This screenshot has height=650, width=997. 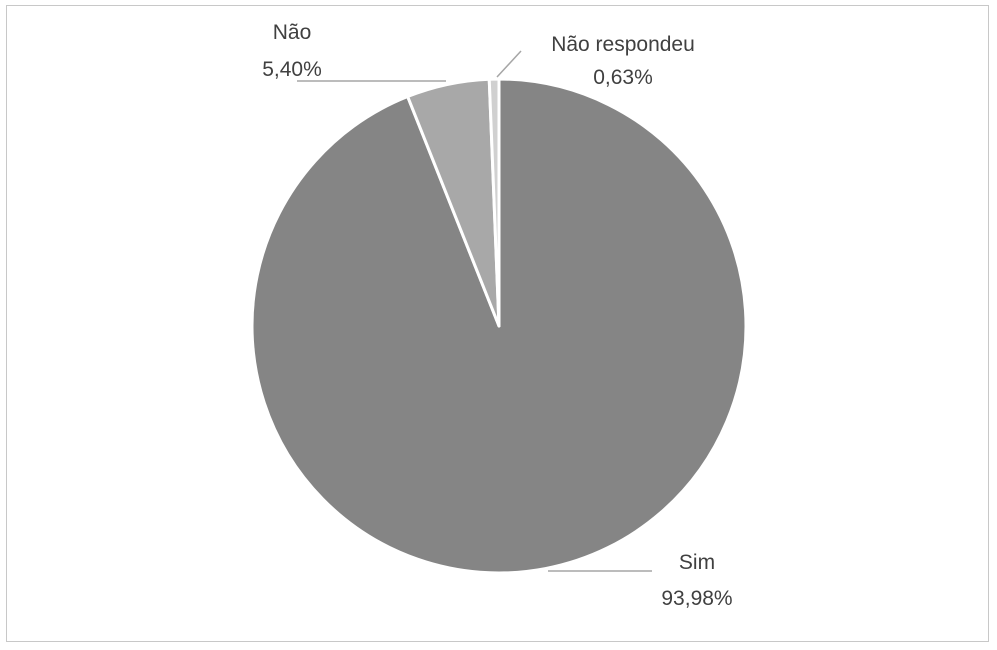 What do you see at coordinates (509, 64) in the screenshot?
I see `leader-line` at bounding box center [509, 64].